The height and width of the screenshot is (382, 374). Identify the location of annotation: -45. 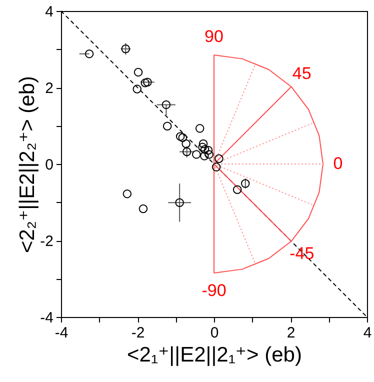
(302, 253).